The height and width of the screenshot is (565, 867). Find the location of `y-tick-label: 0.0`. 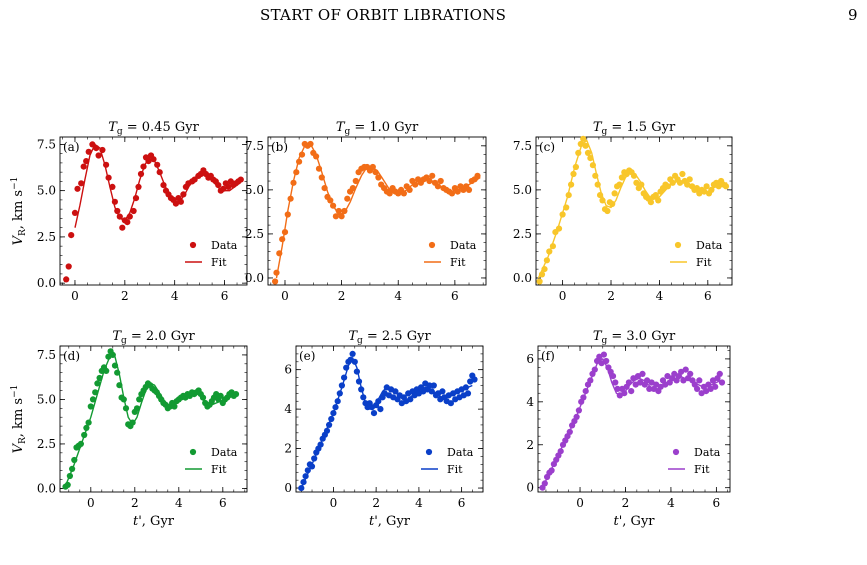

y-tick-label: 0.0 is located at coordinates (46, 488).